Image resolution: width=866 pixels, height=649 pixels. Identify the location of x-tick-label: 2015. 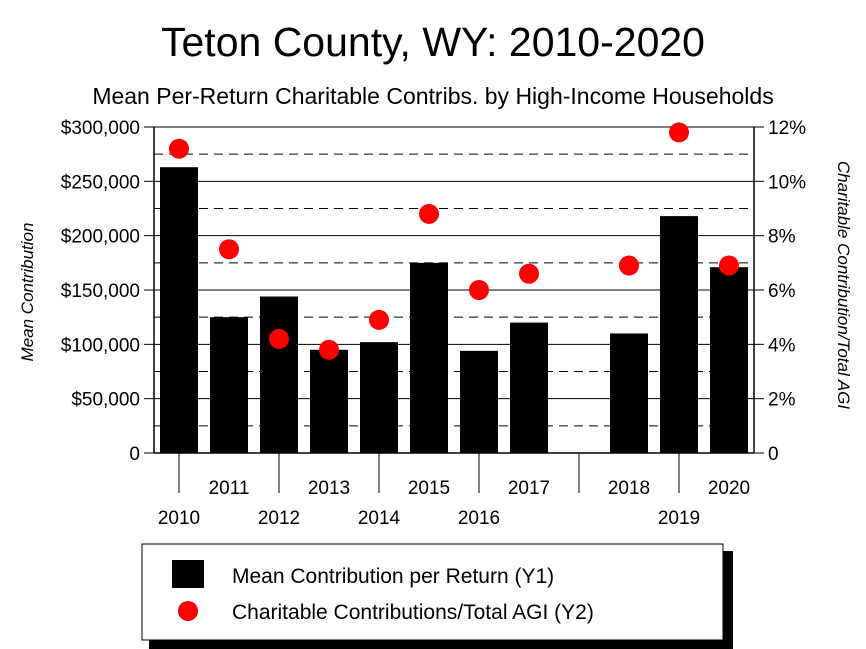
(429, 488).